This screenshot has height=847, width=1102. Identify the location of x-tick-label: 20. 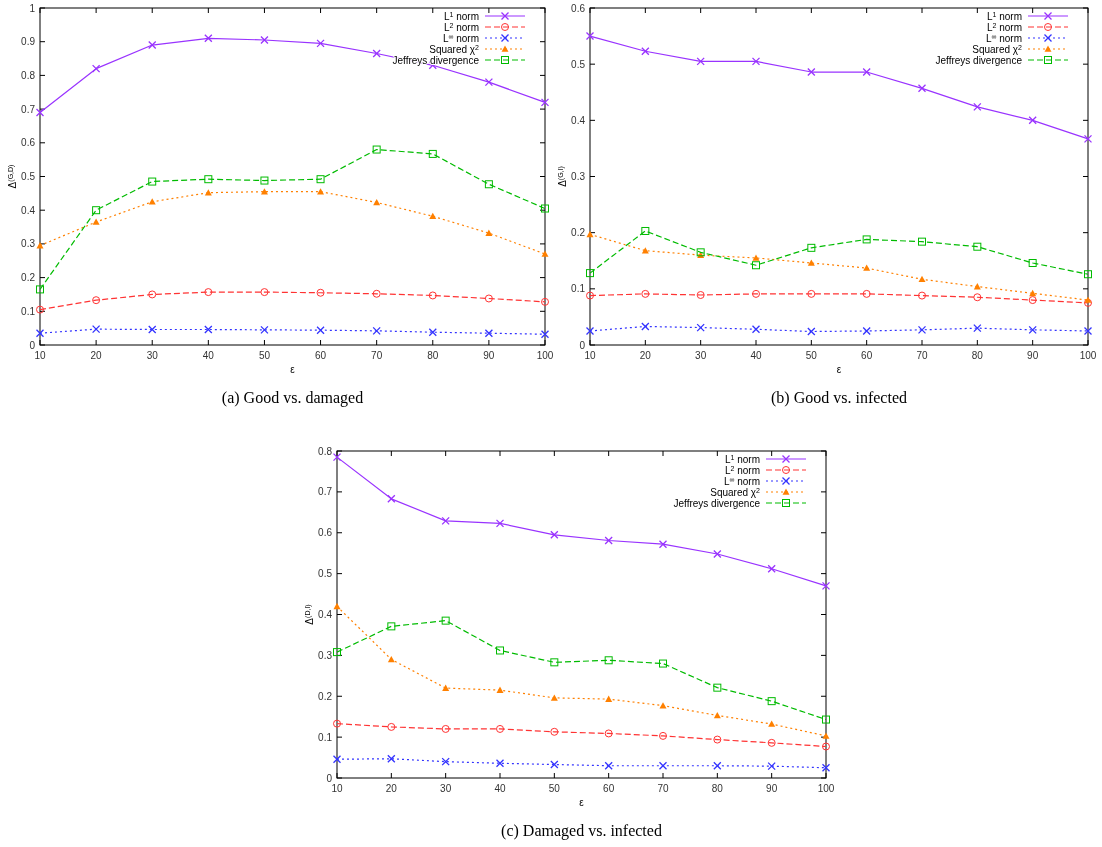
(645, 355).